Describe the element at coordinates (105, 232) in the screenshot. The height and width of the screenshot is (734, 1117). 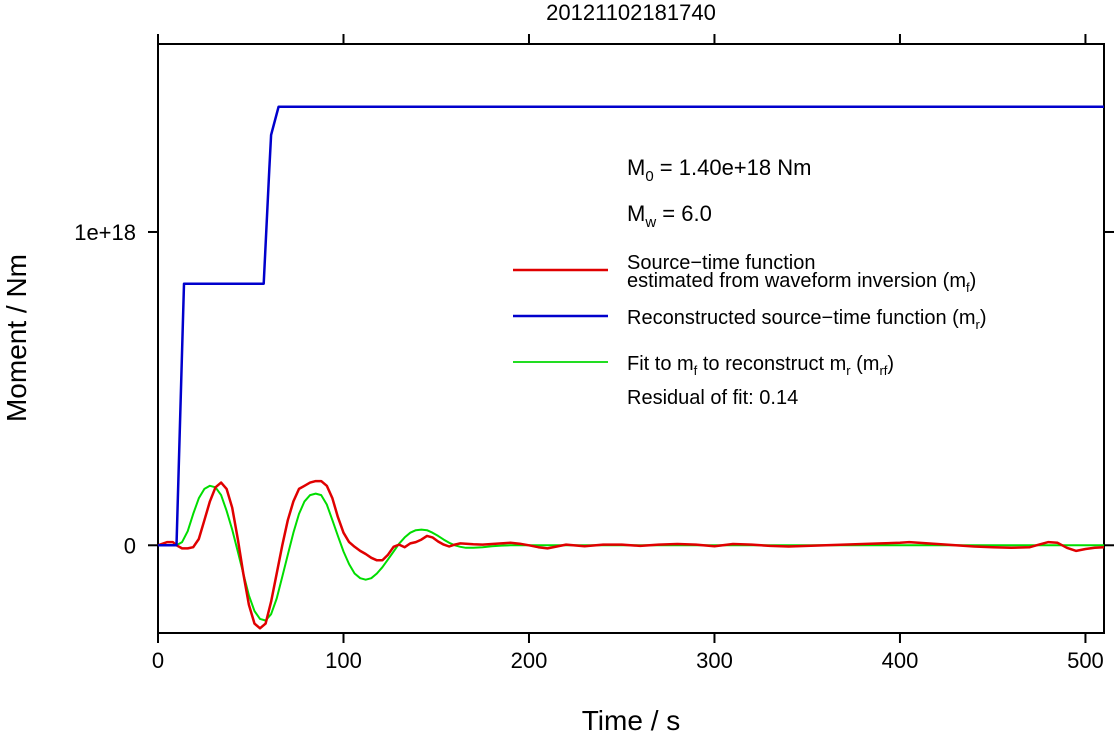
I see `y-tick-label: 1e+18` at that location.